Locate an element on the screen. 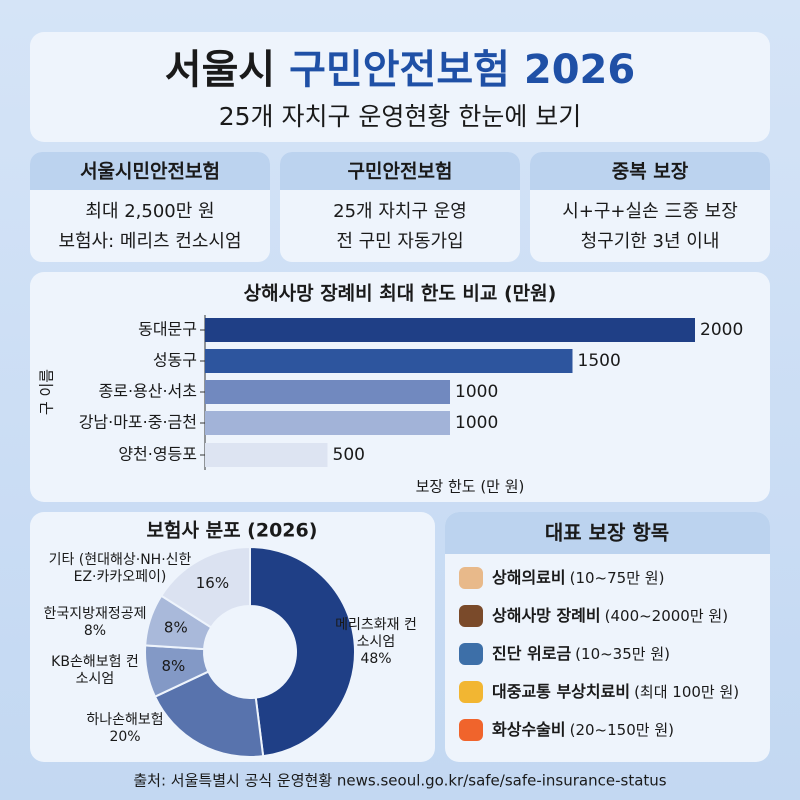  coverage-panel is located at coordinates (607, 637).